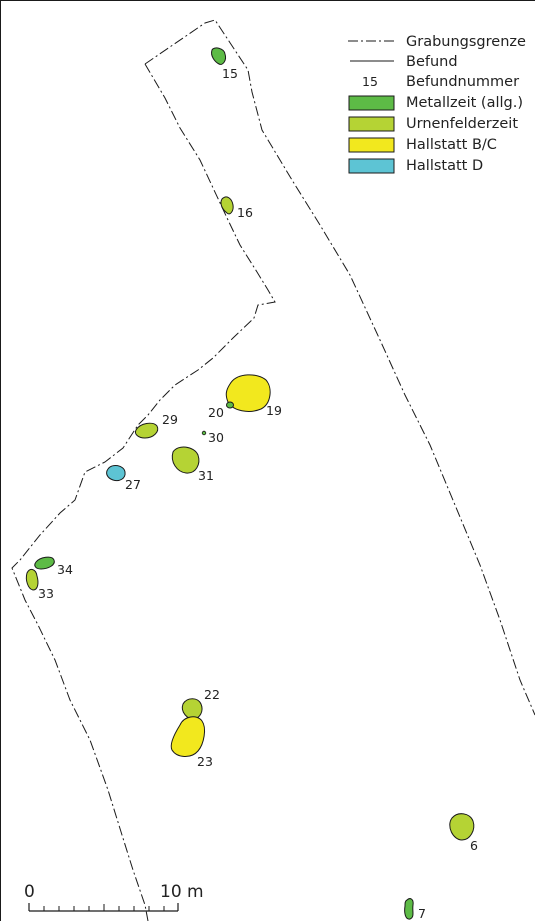  I want to click on feature-number-29: 29, so click(170, 419).